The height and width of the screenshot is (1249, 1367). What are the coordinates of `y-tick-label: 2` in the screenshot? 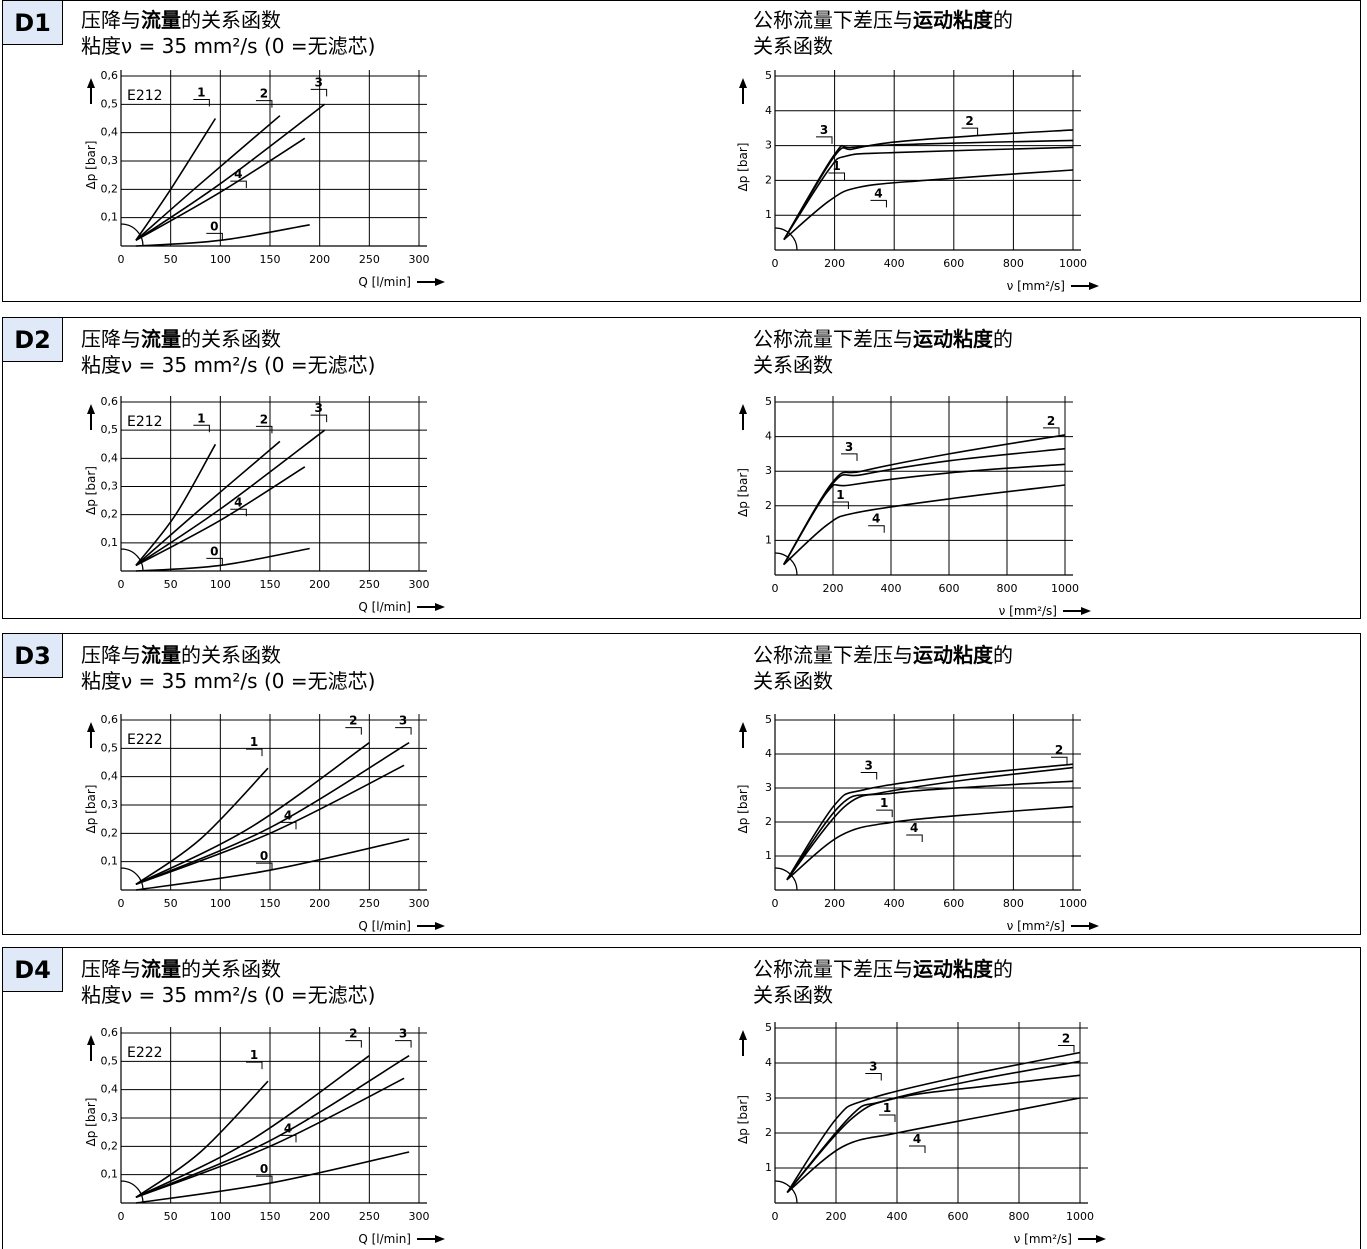 It's located at (768, 1132).